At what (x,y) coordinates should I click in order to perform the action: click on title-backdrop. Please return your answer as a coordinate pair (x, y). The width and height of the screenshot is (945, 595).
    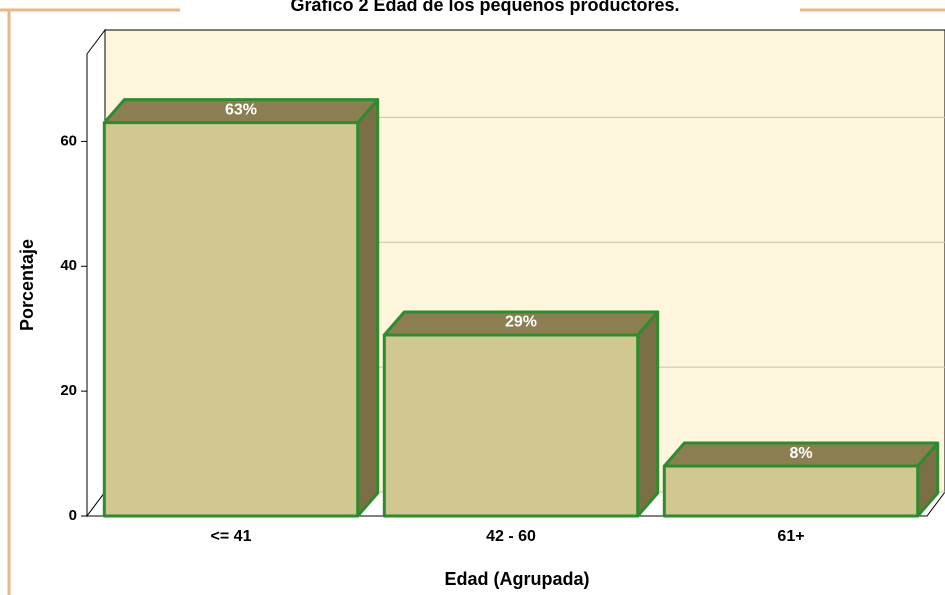
    Looking at the image, I should click on (490, 6).